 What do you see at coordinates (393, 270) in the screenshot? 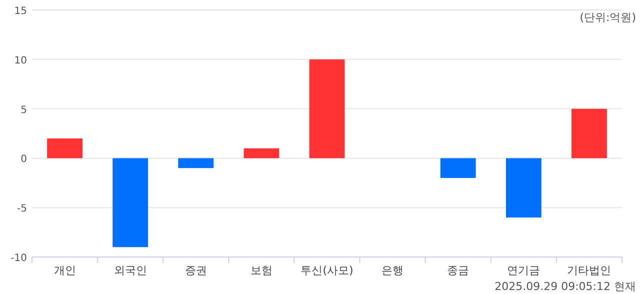
I see `x-tick-label: 은행` at bounding box center [393, 270].